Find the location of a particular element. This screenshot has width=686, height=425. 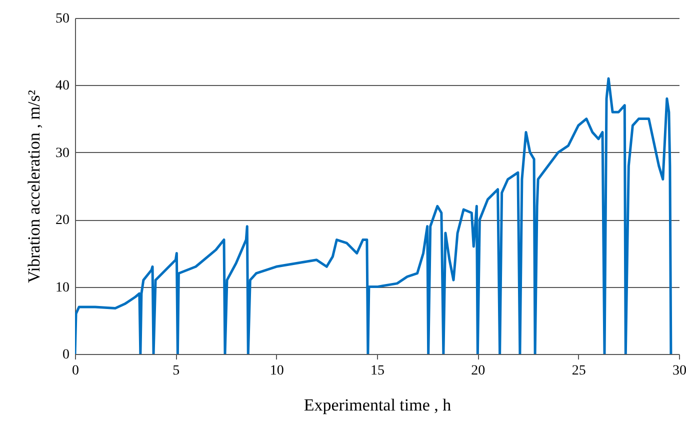

y-tick-label: 30 is located at coordinates (63, 153).